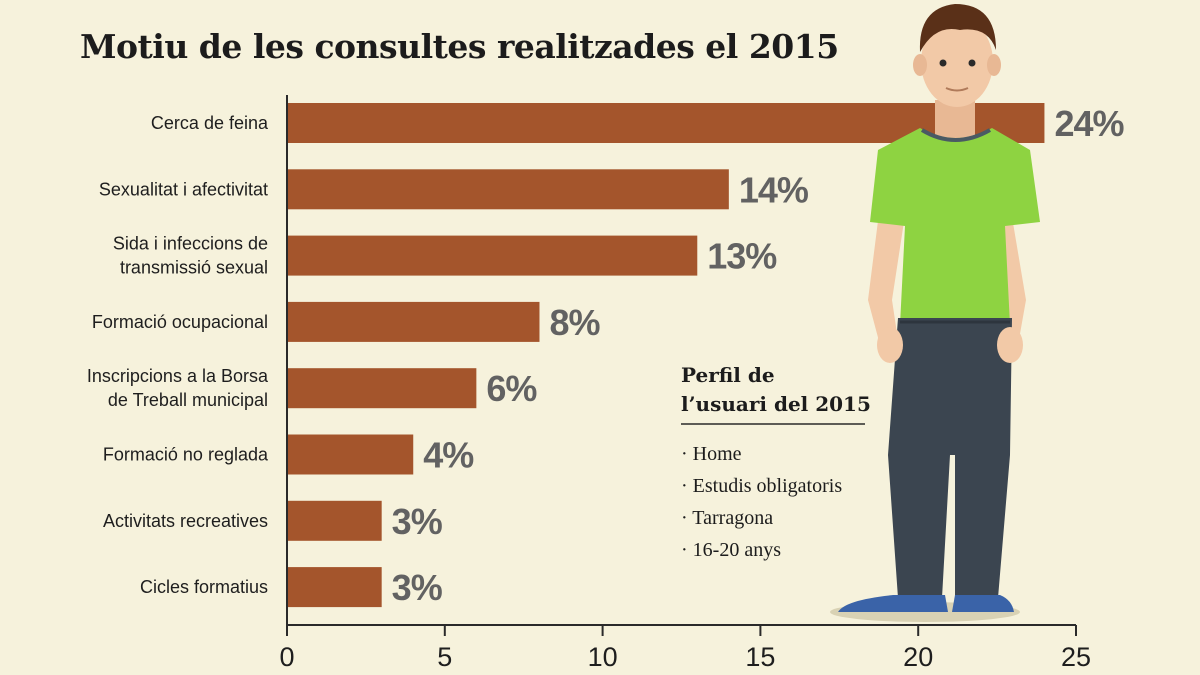 Image resolution: width=1200 pixels, height=675 pixels. I want to click on left-shoe, so click(893, 603).